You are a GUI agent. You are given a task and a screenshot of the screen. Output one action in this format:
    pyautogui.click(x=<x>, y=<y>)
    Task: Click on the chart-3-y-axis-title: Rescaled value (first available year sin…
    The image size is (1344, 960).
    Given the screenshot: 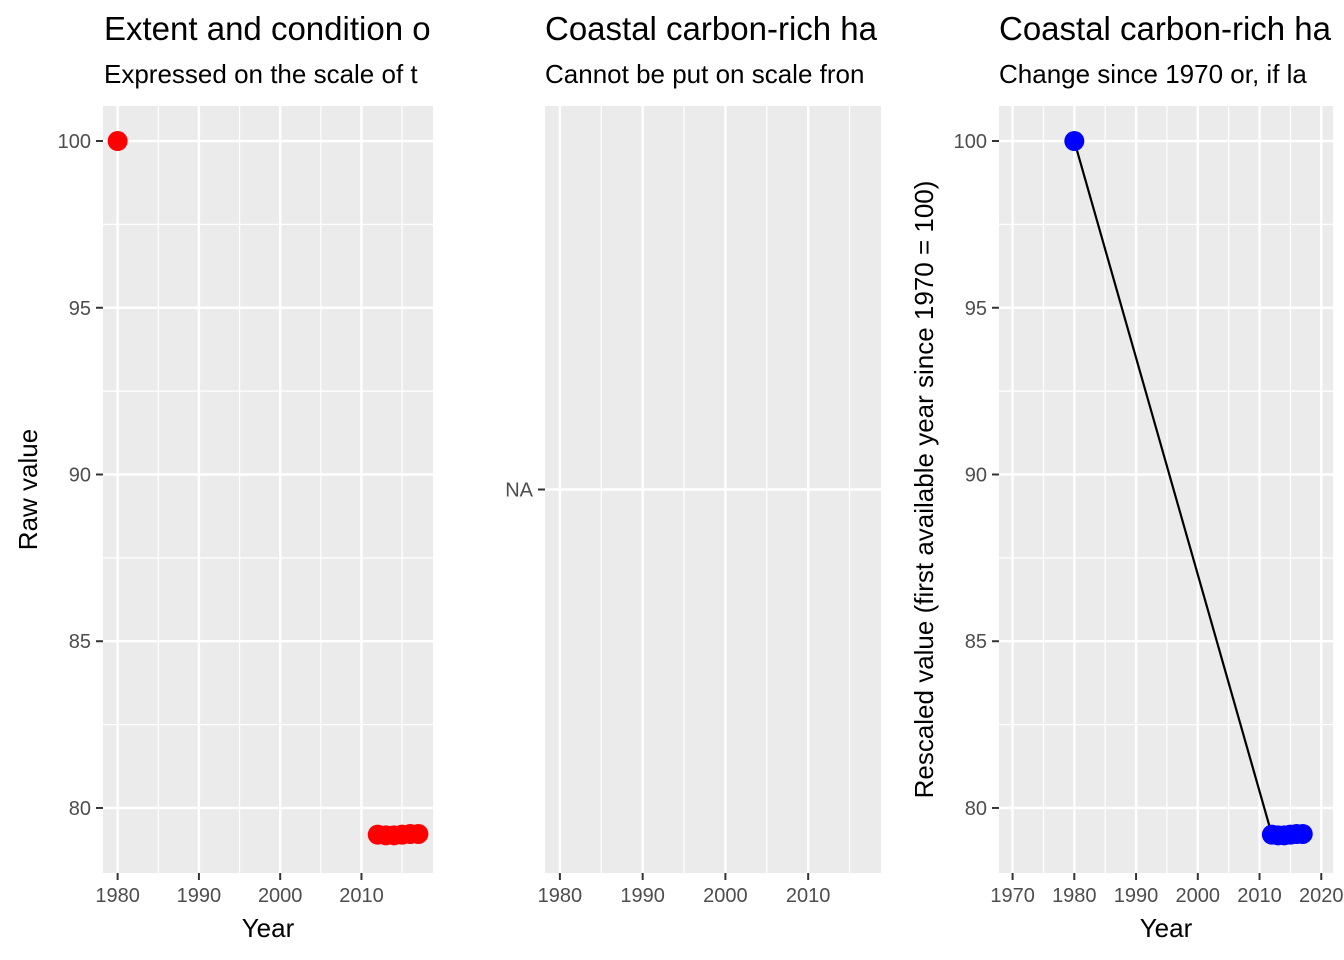 What is the action you would take?
    pyautogui.click(x=924, y=490)
    